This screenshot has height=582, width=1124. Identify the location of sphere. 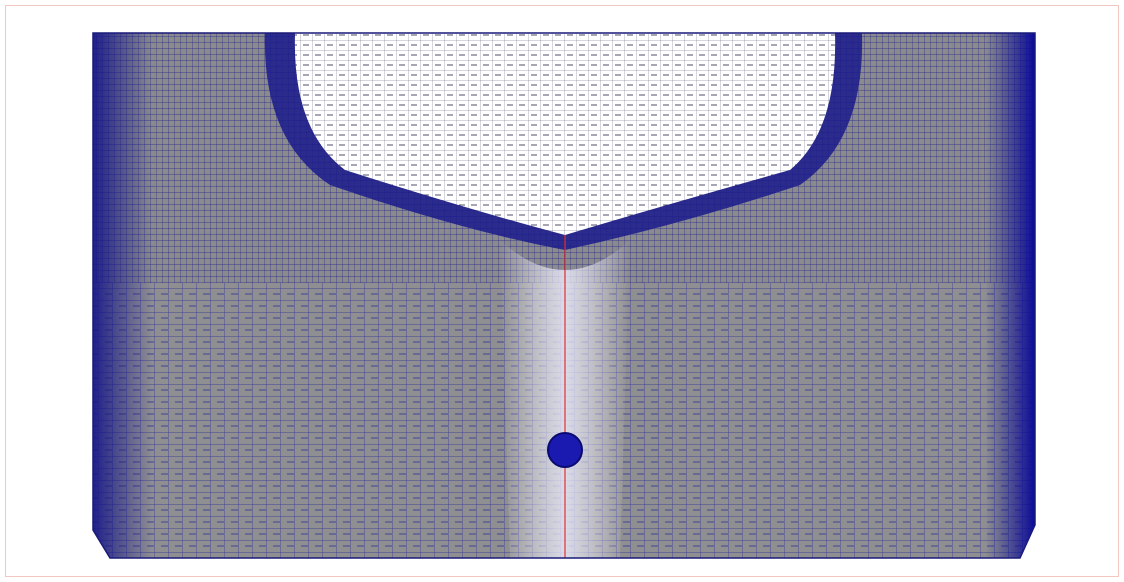
(565, 450).